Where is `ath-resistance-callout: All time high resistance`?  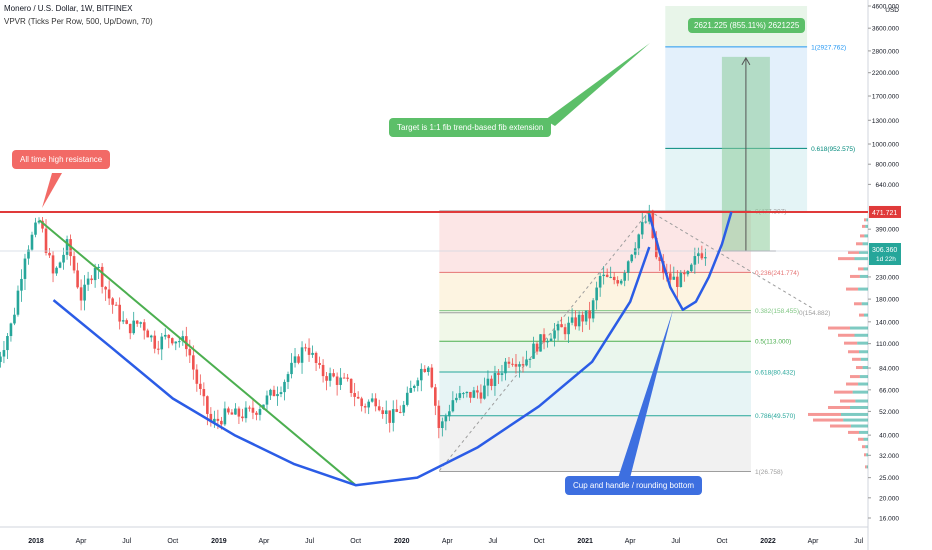 ath-resistance-callout: All time high resistance is located at coordinates (61, 159).